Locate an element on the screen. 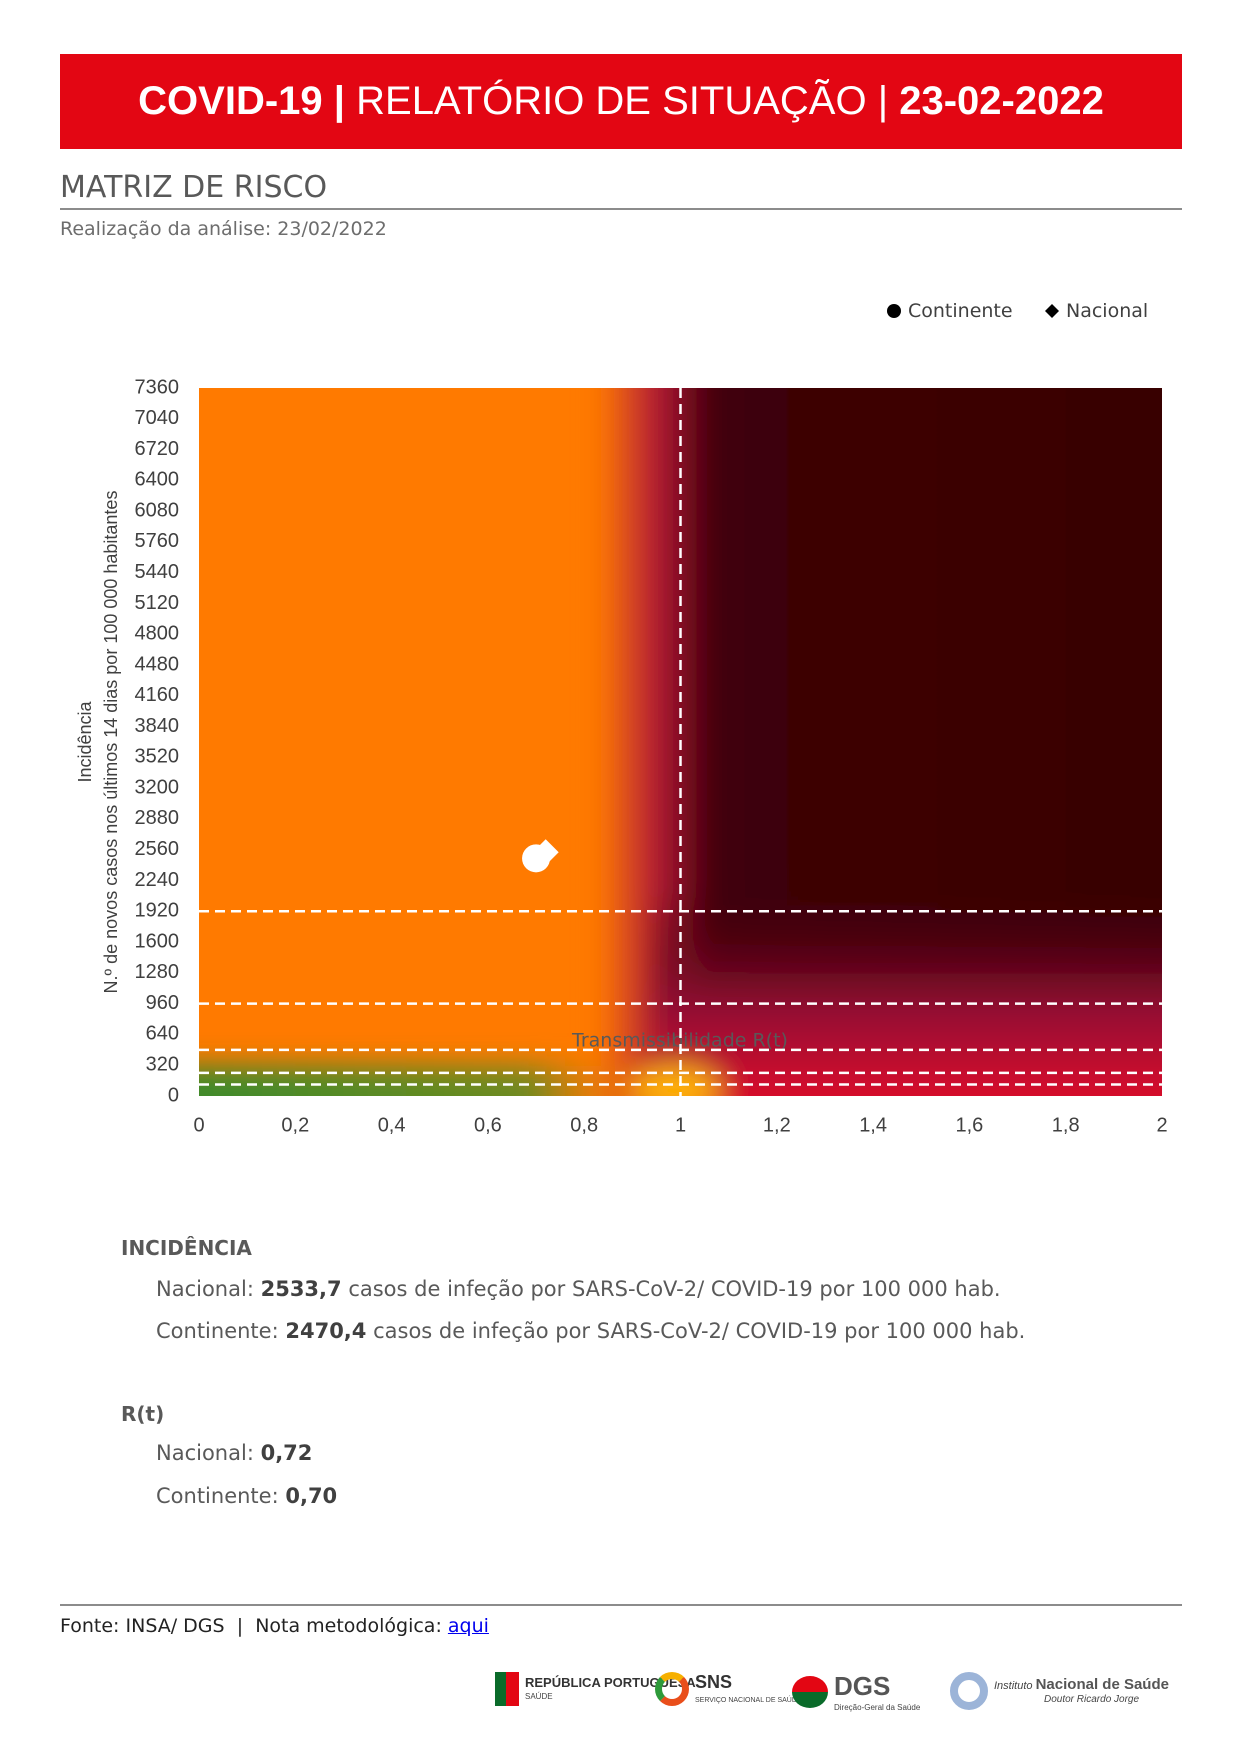 The image size is (1240, 1752). y-tick-label: 5760 is located at coordinates (157, 541).